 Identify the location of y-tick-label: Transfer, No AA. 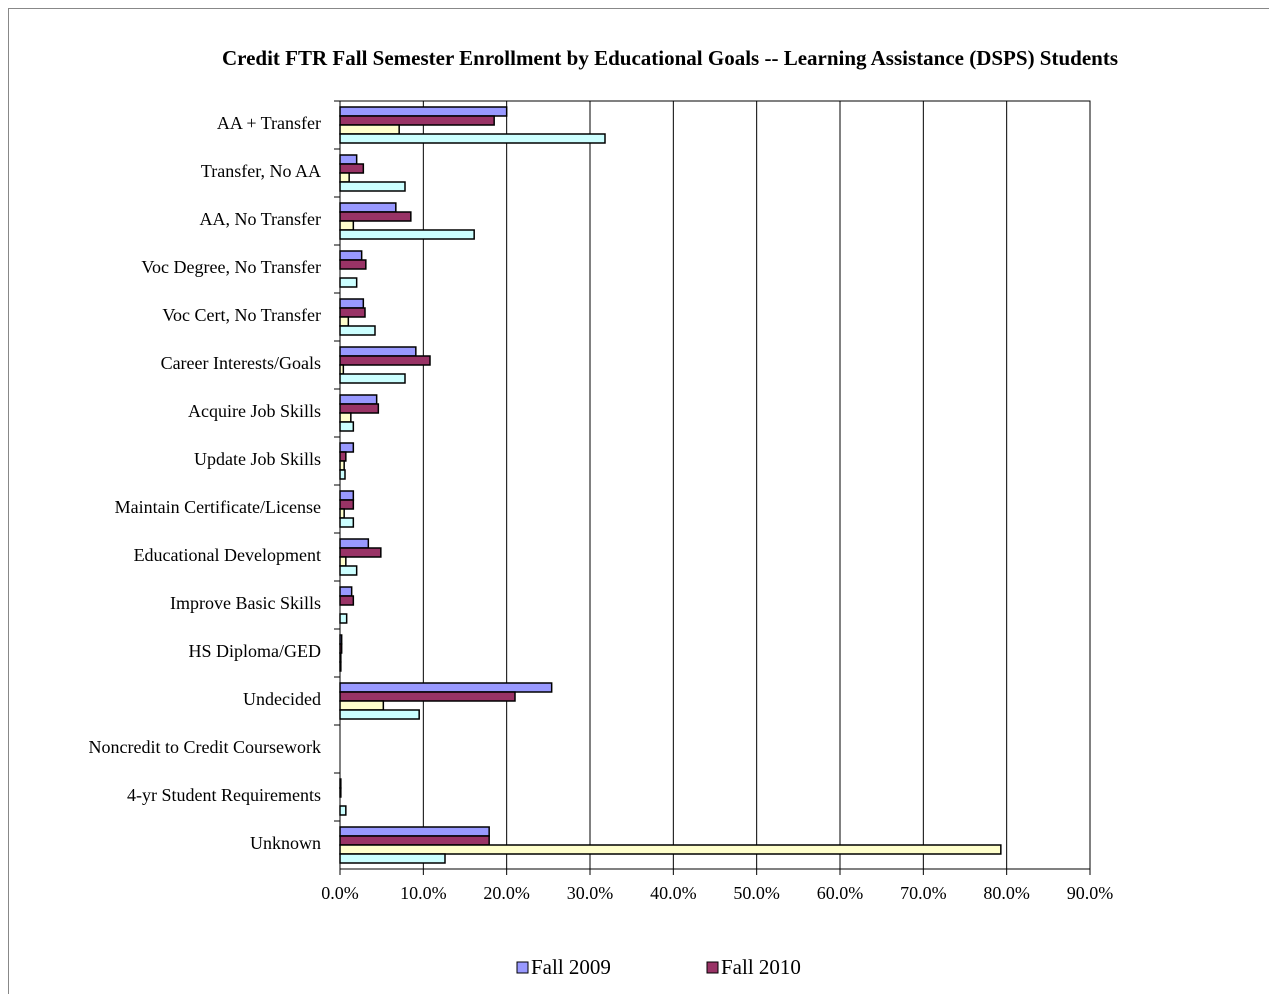
(261, 171).